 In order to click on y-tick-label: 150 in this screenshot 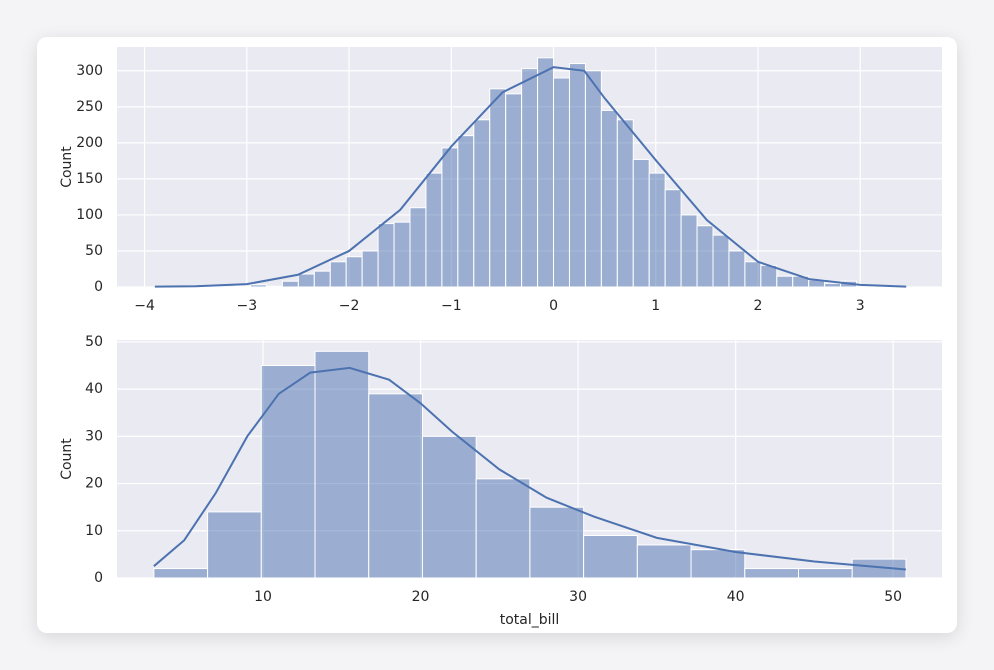, I will do `click(89, 179)`.